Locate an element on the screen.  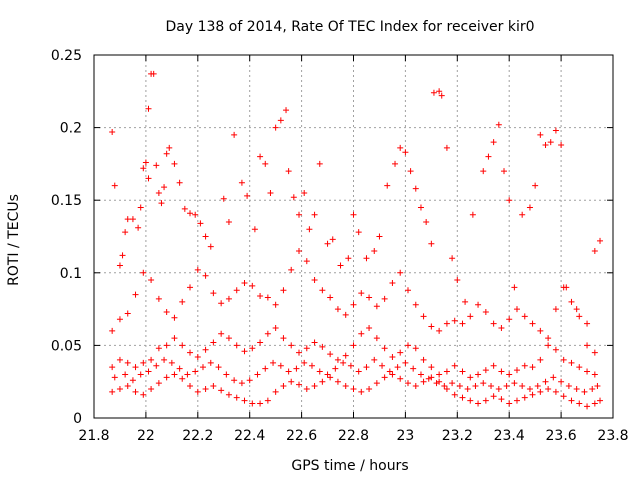
y-tick-label: 0 is located at coordinates (77, 419).